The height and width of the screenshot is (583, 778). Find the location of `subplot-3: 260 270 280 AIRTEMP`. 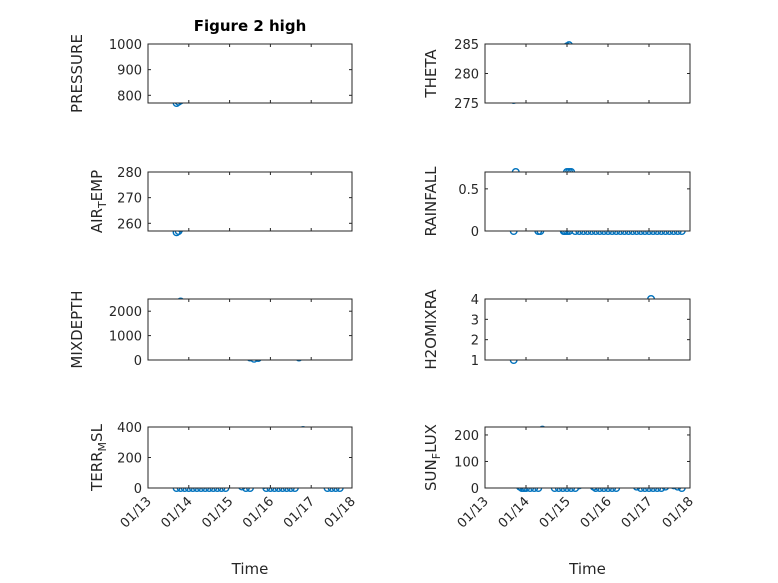

subplot-3: 260 270 280 AIRTEMP is located at coordinates (220, 201).